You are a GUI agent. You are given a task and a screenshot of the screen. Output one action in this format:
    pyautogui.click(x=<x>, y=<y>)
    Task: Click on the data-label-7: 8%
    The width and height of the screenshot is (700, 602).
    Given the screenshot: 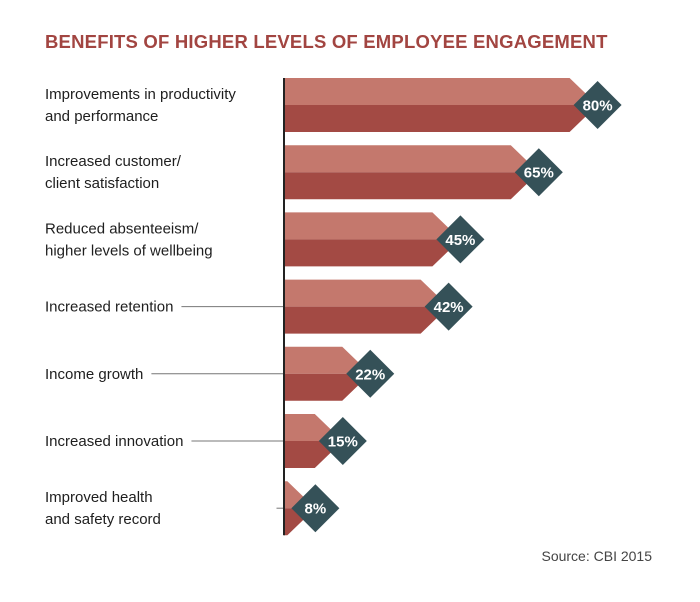 What is the action you would take?
    pyautogui.click(x=316, y=509)
    